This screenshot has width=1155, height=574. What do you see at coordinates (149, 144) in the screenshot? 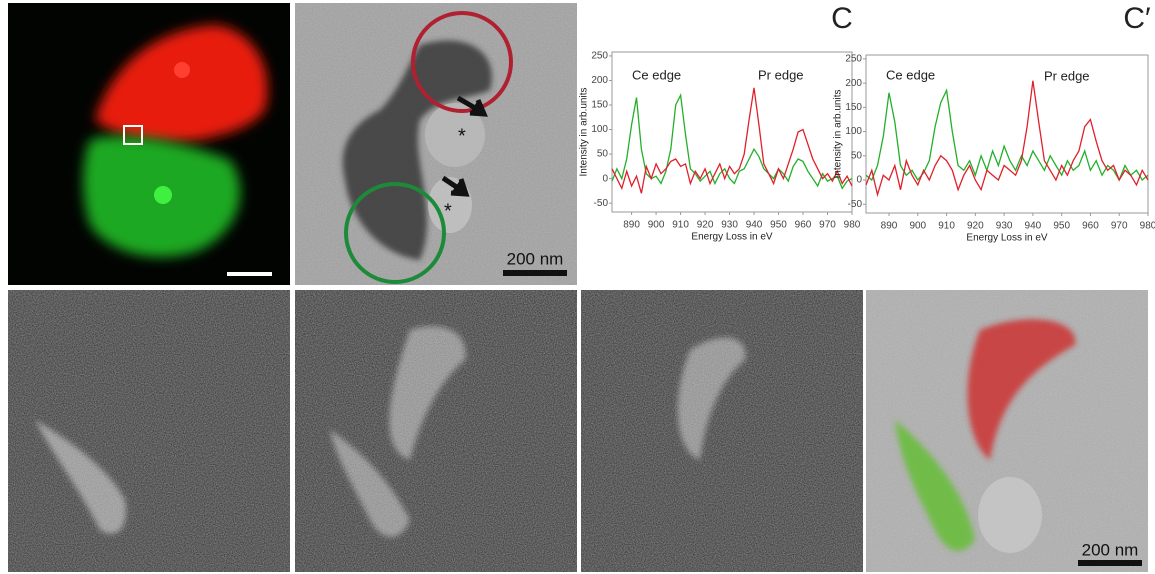
I see `fluorescence-panel` at bounding box center [149, 144].